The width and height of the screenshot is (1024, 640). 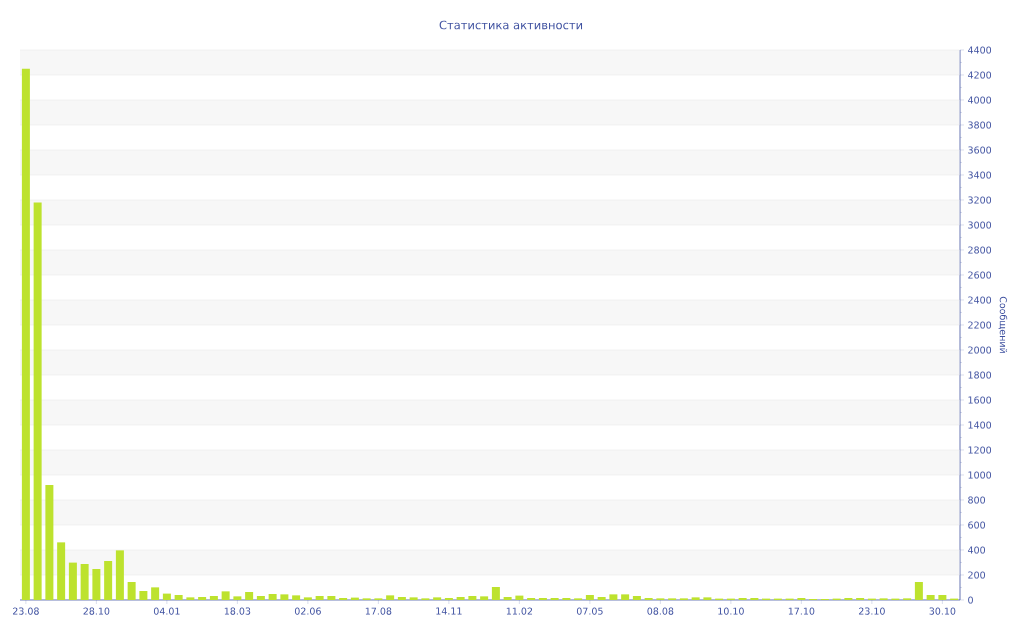 I want to click on y-tick-label: 1600, so click(x=980, y=400).